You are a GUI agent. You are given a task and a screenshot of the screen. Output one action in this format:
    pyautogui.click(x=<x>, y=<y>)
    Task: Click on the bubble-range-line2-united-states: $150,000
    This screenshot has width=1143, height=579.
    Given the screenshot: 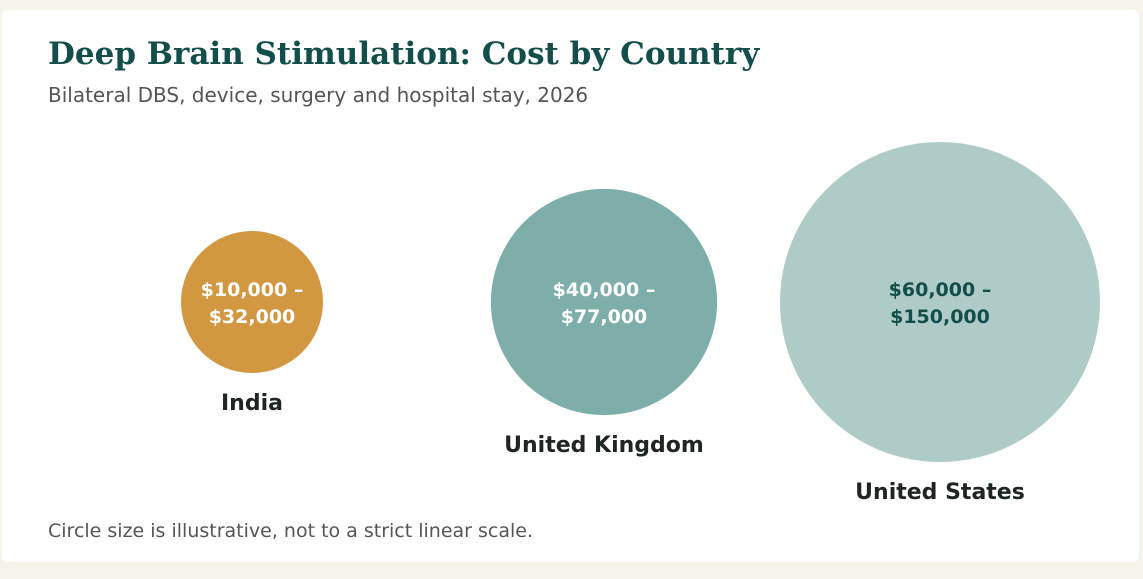 What is the action you would take?
    pyautogui.click(x=940, y=317)
    